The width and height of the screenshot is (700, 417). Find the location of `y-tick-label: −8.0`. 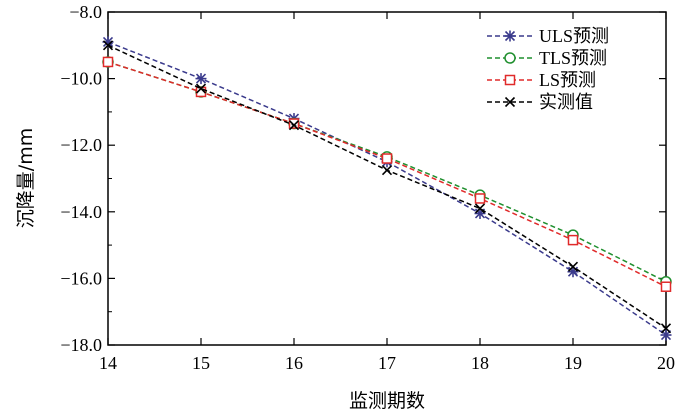

y-tick-label: −8.0 is located at coordinates (85, 12).